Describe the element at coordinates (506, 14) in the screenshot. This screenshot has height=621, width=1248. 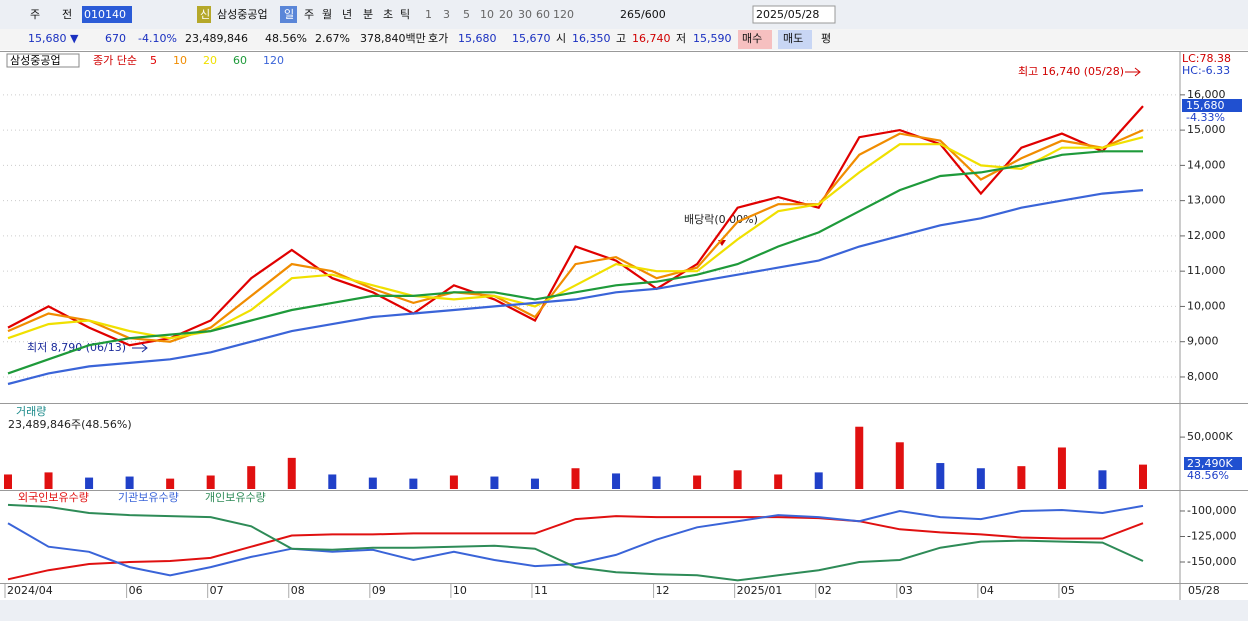
I see `toolbar-item: 20` at that location.